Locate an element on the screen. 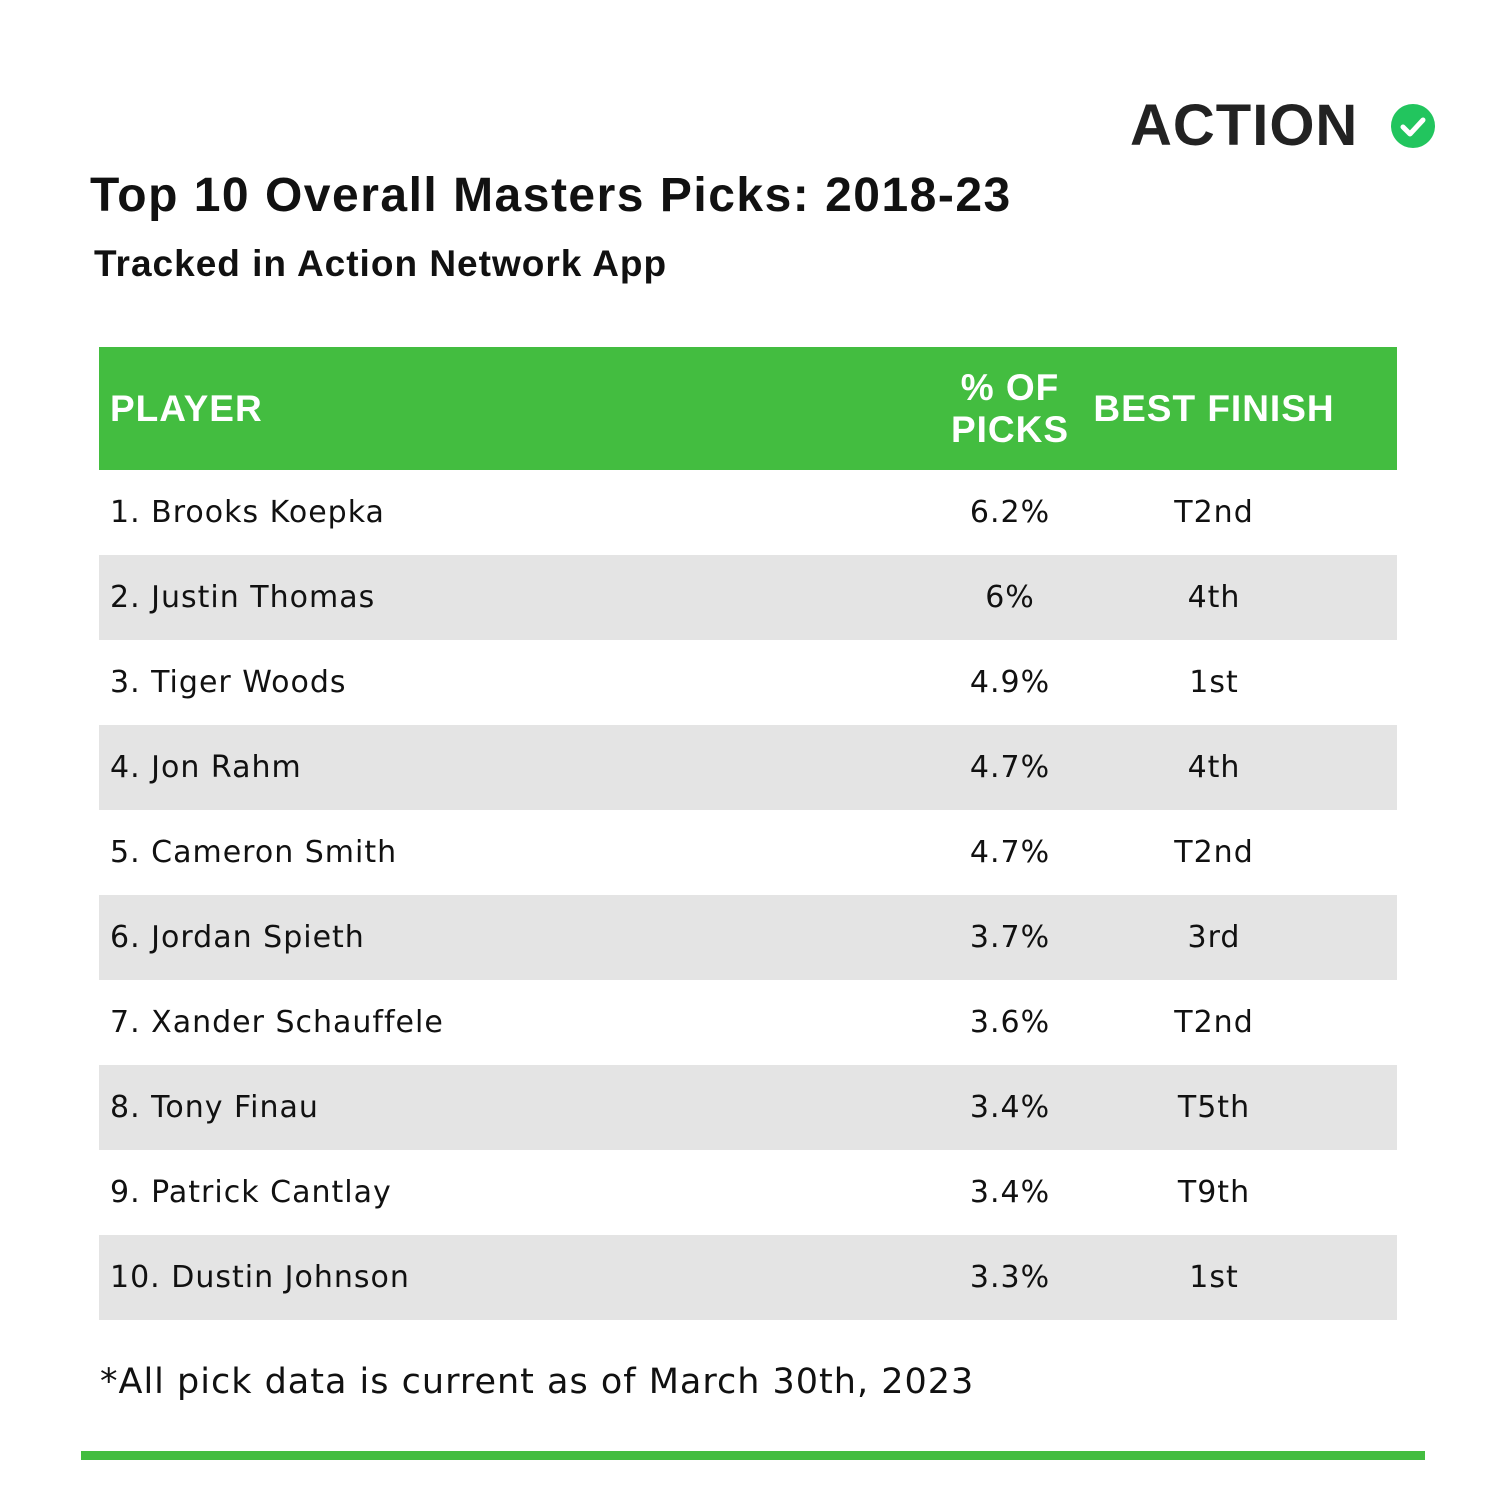  table-row: 3. Tiger Woods 4.9% 1st is located at coordinates (748, 682).